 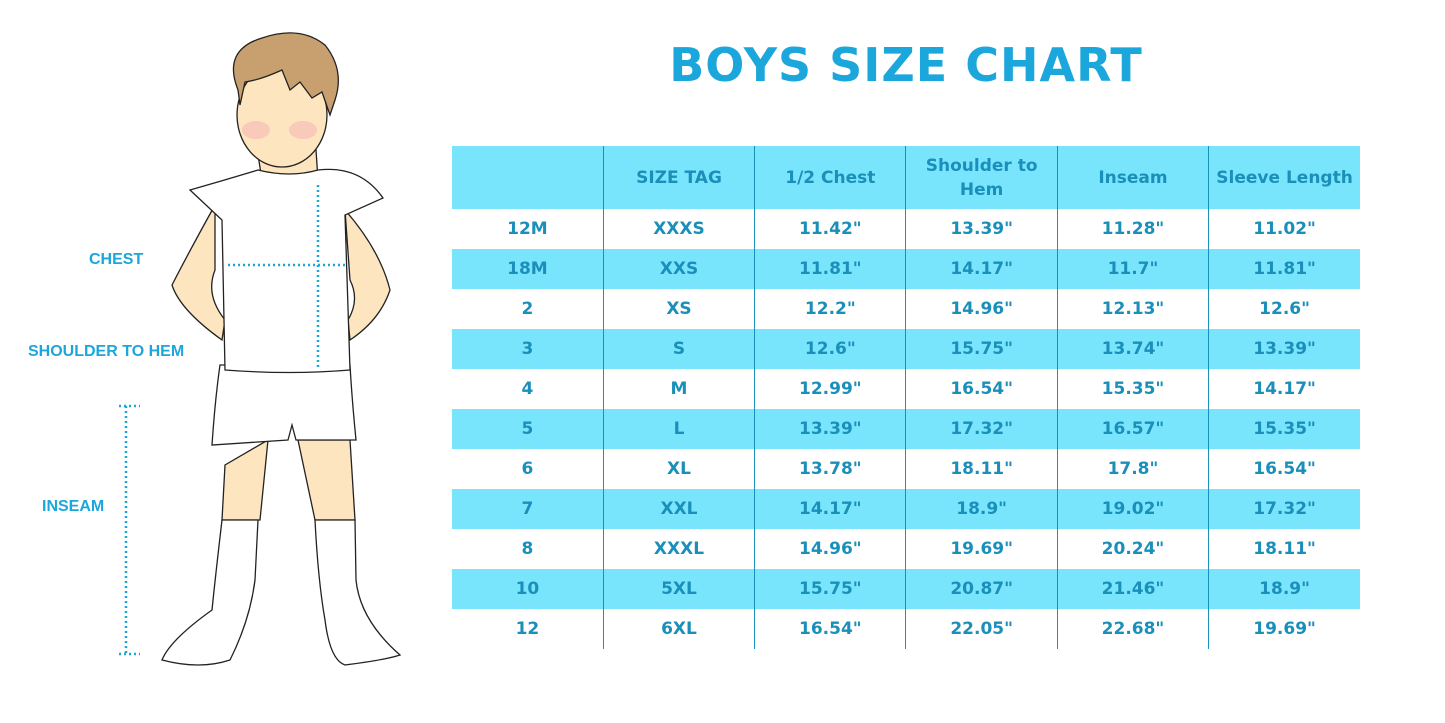 What do you see at coordinates (678, 549) in the screenshot?
I see `table-cell: XXXL` at bounding box center [678, 549].